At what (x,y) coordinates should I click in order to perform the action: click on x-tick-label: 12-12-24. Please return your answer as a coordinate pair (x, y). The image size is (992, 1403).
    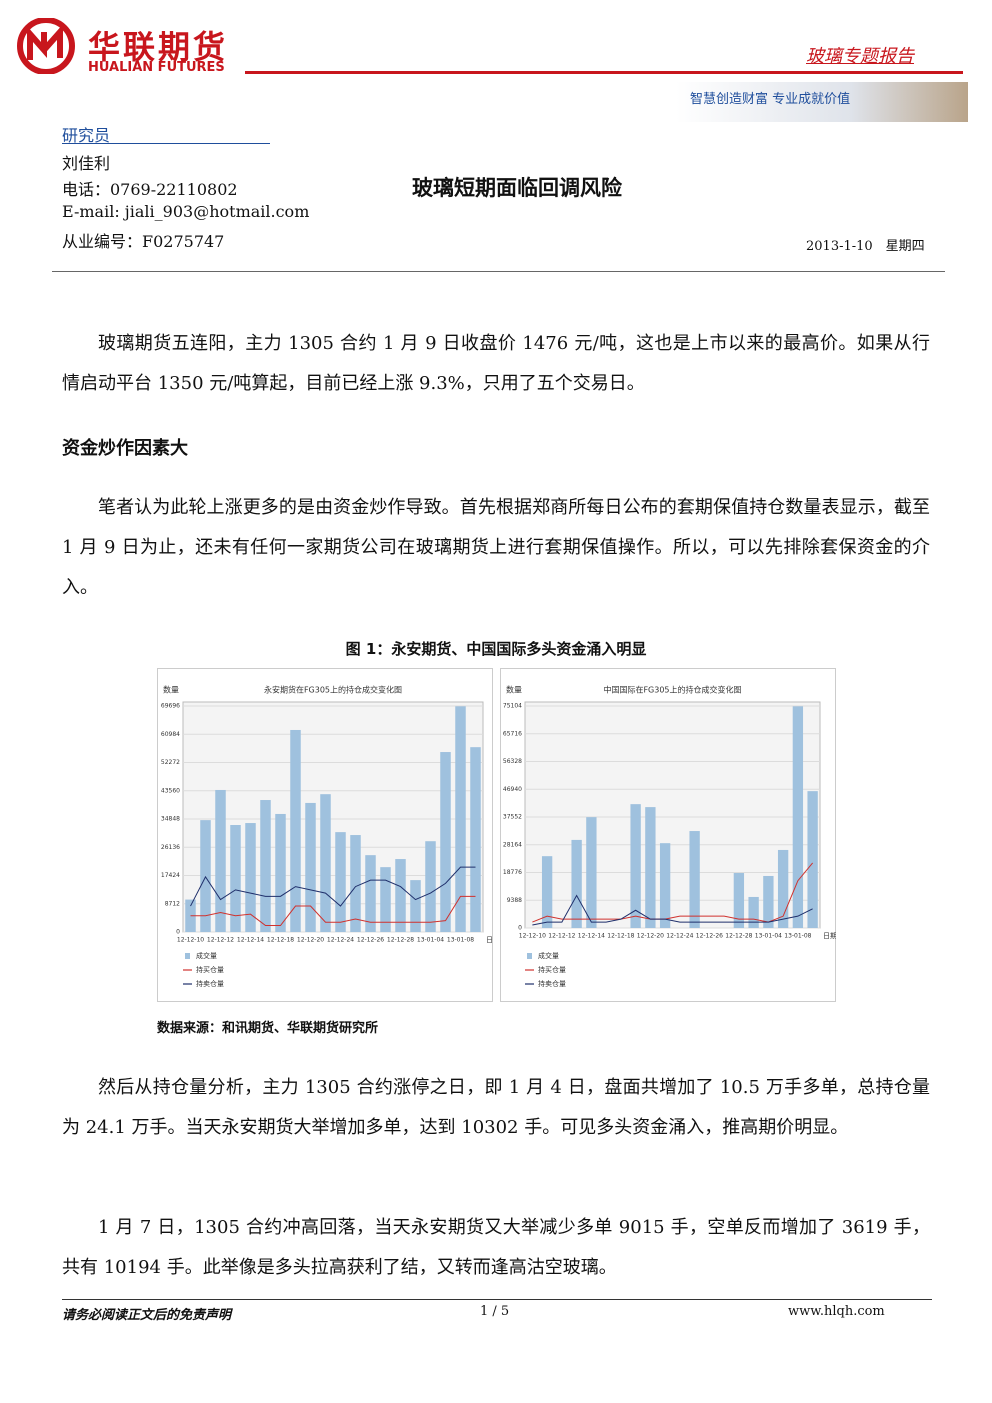
    Looking at the image, I should click on (679, 936).